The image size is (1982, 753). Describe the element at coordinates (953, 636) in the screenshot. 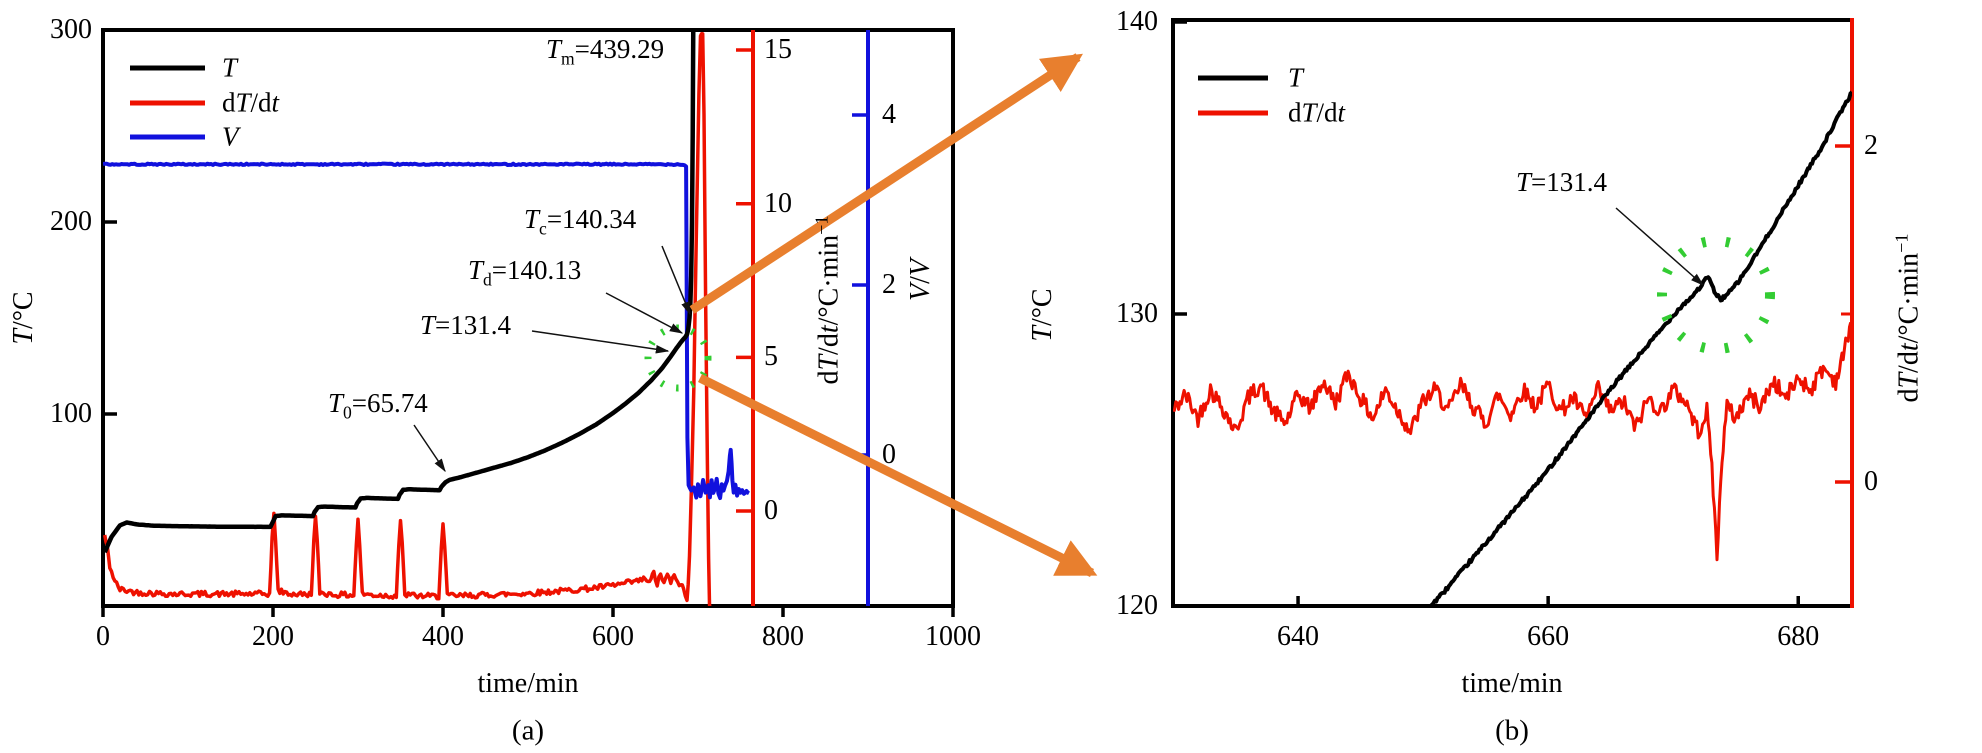

I see `xtick-label-a-1000: 1000` at that location.